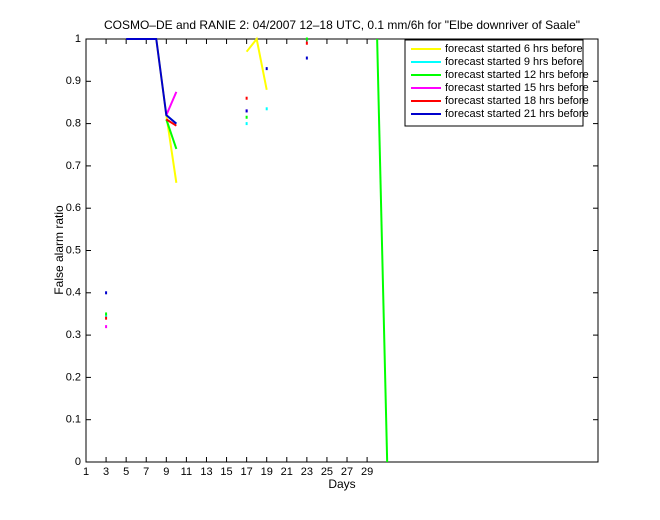  I want to click on legend-box, so click(494, 83).